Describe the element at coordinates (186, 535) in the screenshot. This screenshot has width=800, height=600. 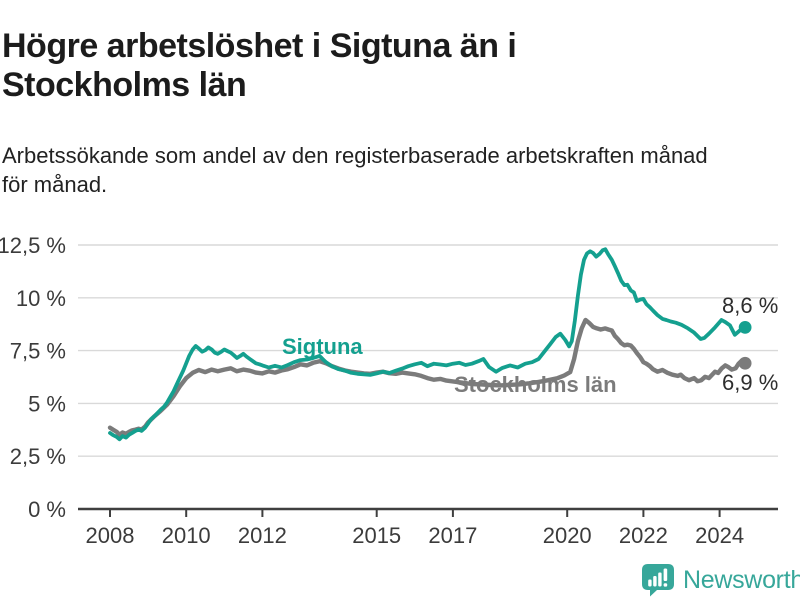
I see `x-tick-label: 2010` at that location.